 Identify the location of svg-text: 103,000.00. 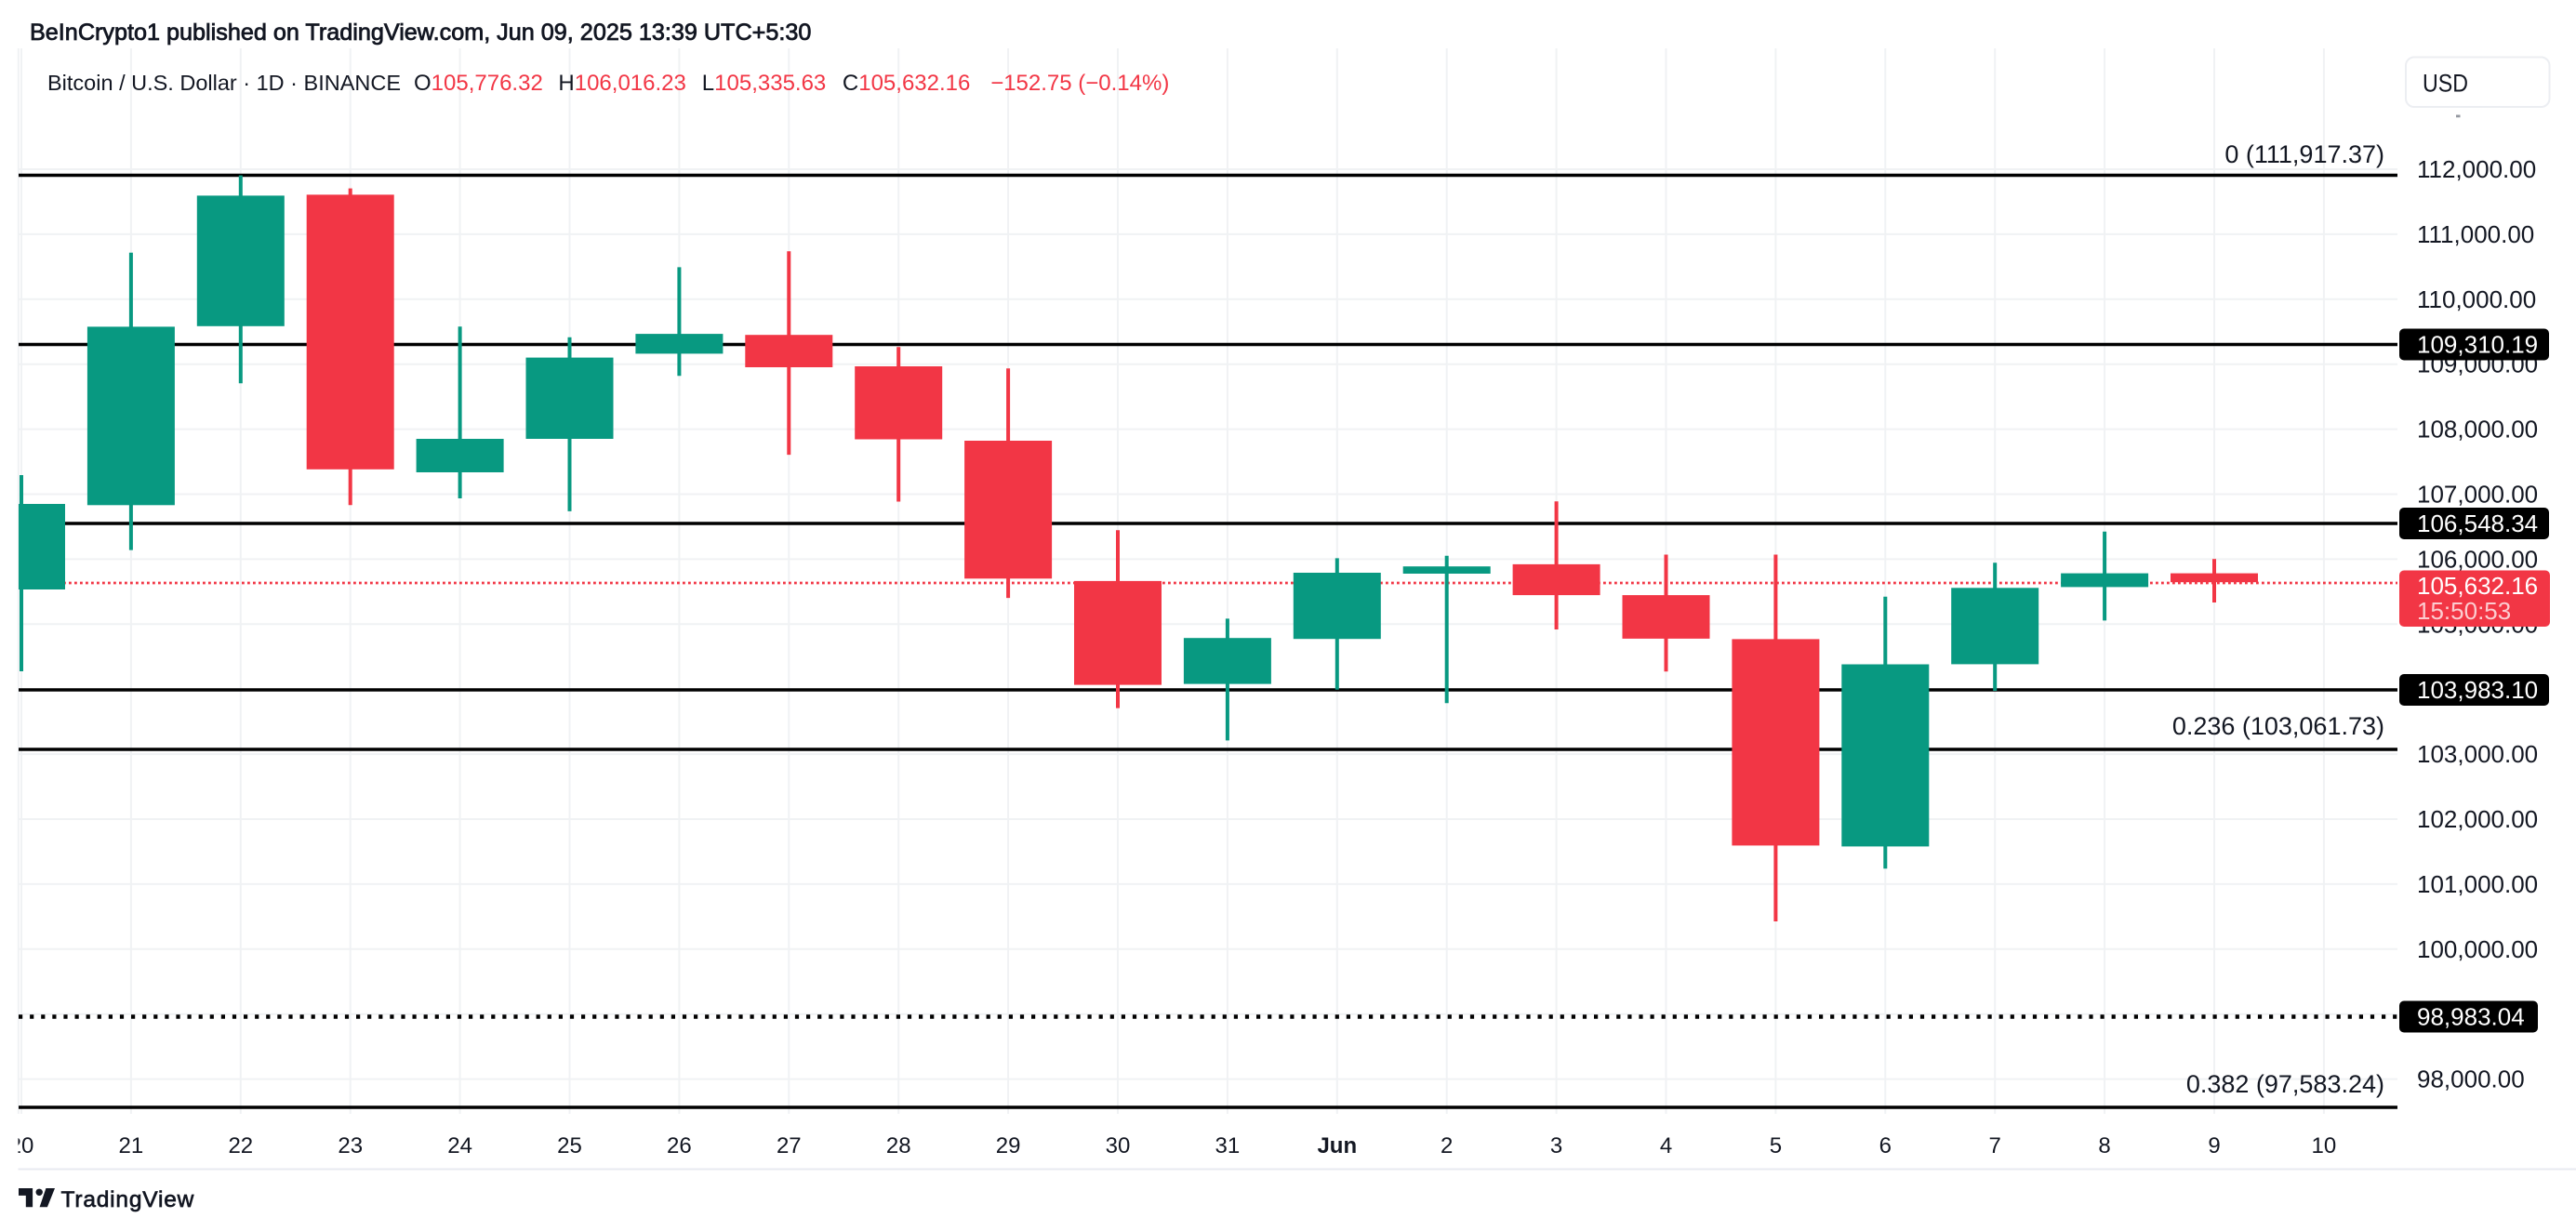
(2477, 754).